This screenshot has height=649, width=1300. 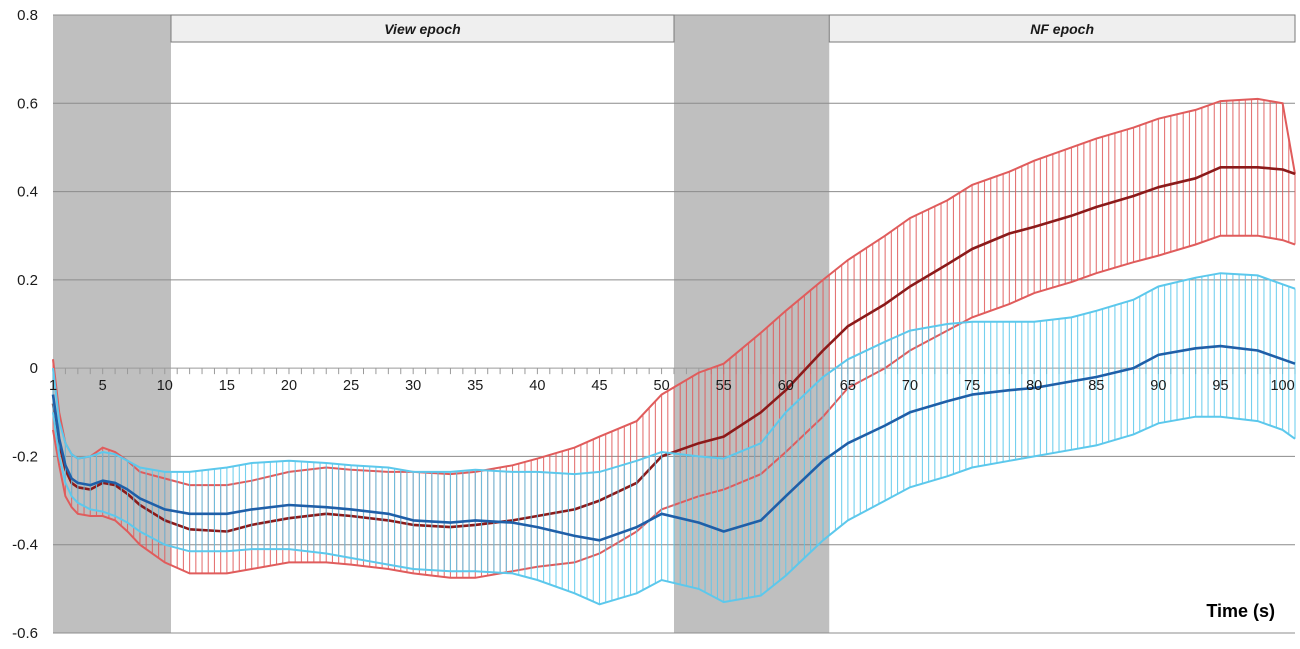 I want to click on y-tick-label: -0.4, so click(x=25, y=545).